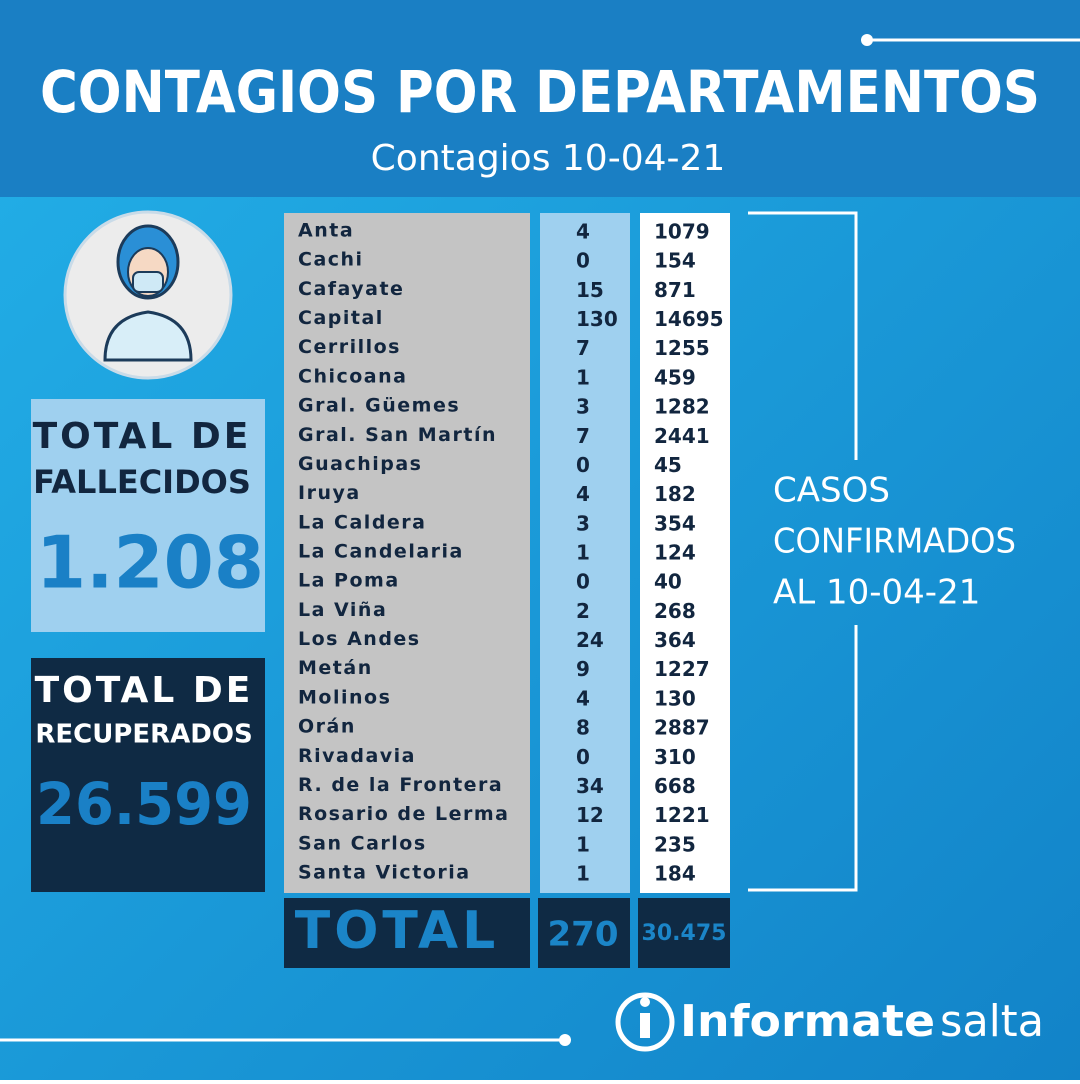  What do you see at coordinates (675, 757) in the screenshot?
I see `total-cases: 310` at bounding box center [675, 757].